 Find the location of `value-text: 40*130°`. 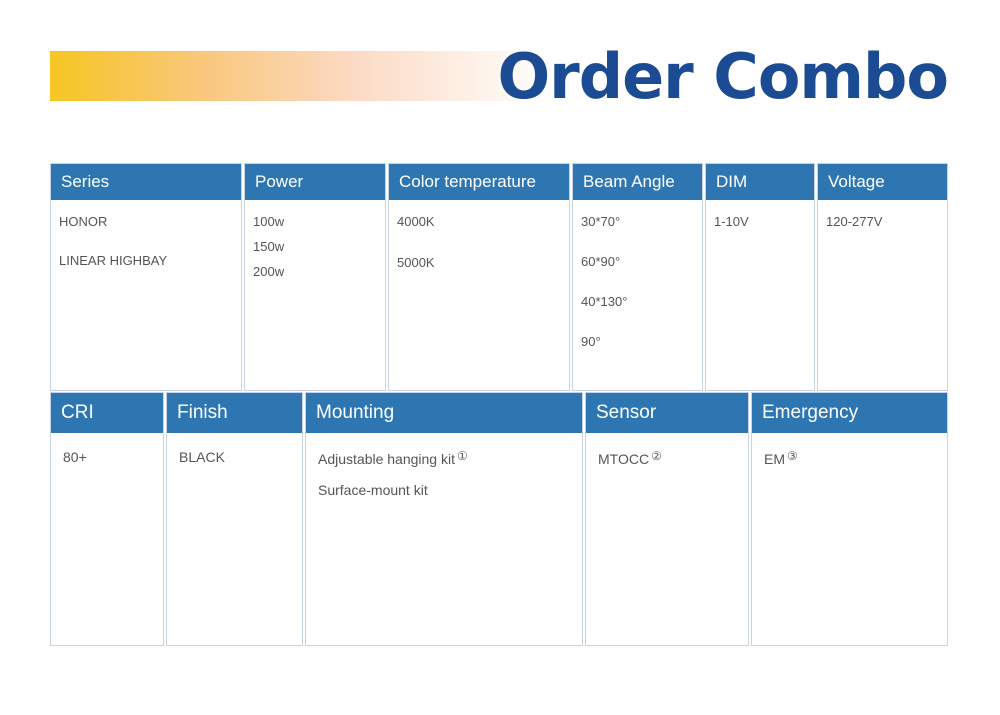

value-text: 40*130° is located at coordinates (604, 301).